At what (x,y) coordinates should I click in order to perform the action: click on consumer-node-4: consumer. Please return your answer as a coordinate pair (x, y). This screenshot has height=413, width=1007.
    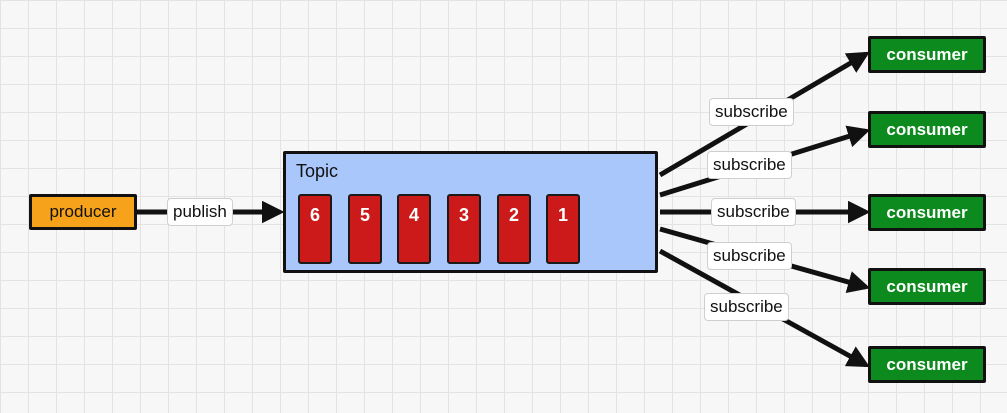
    Looking at the image, I should click on (927, 286).